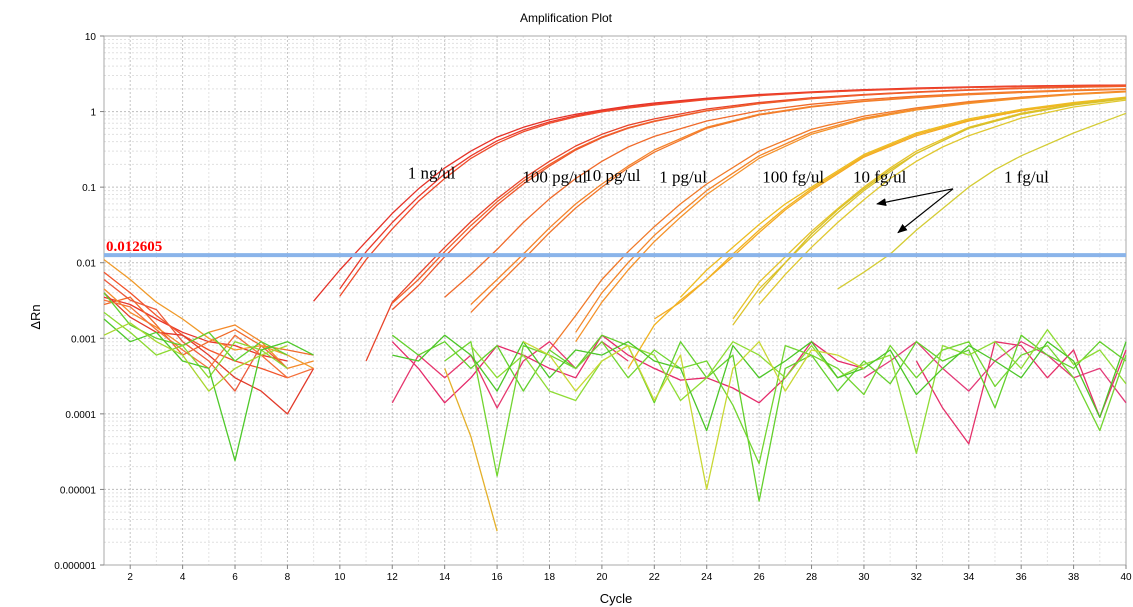 Image resolution: width=1133 pixels, height=607 pixels. I want to click on y-tick-label: 0.000001, so click(75, 566).